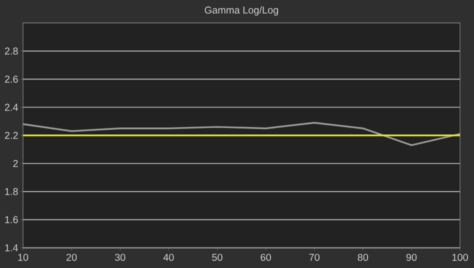  I want to click on x-tick-label: 40, so click(168, 257).